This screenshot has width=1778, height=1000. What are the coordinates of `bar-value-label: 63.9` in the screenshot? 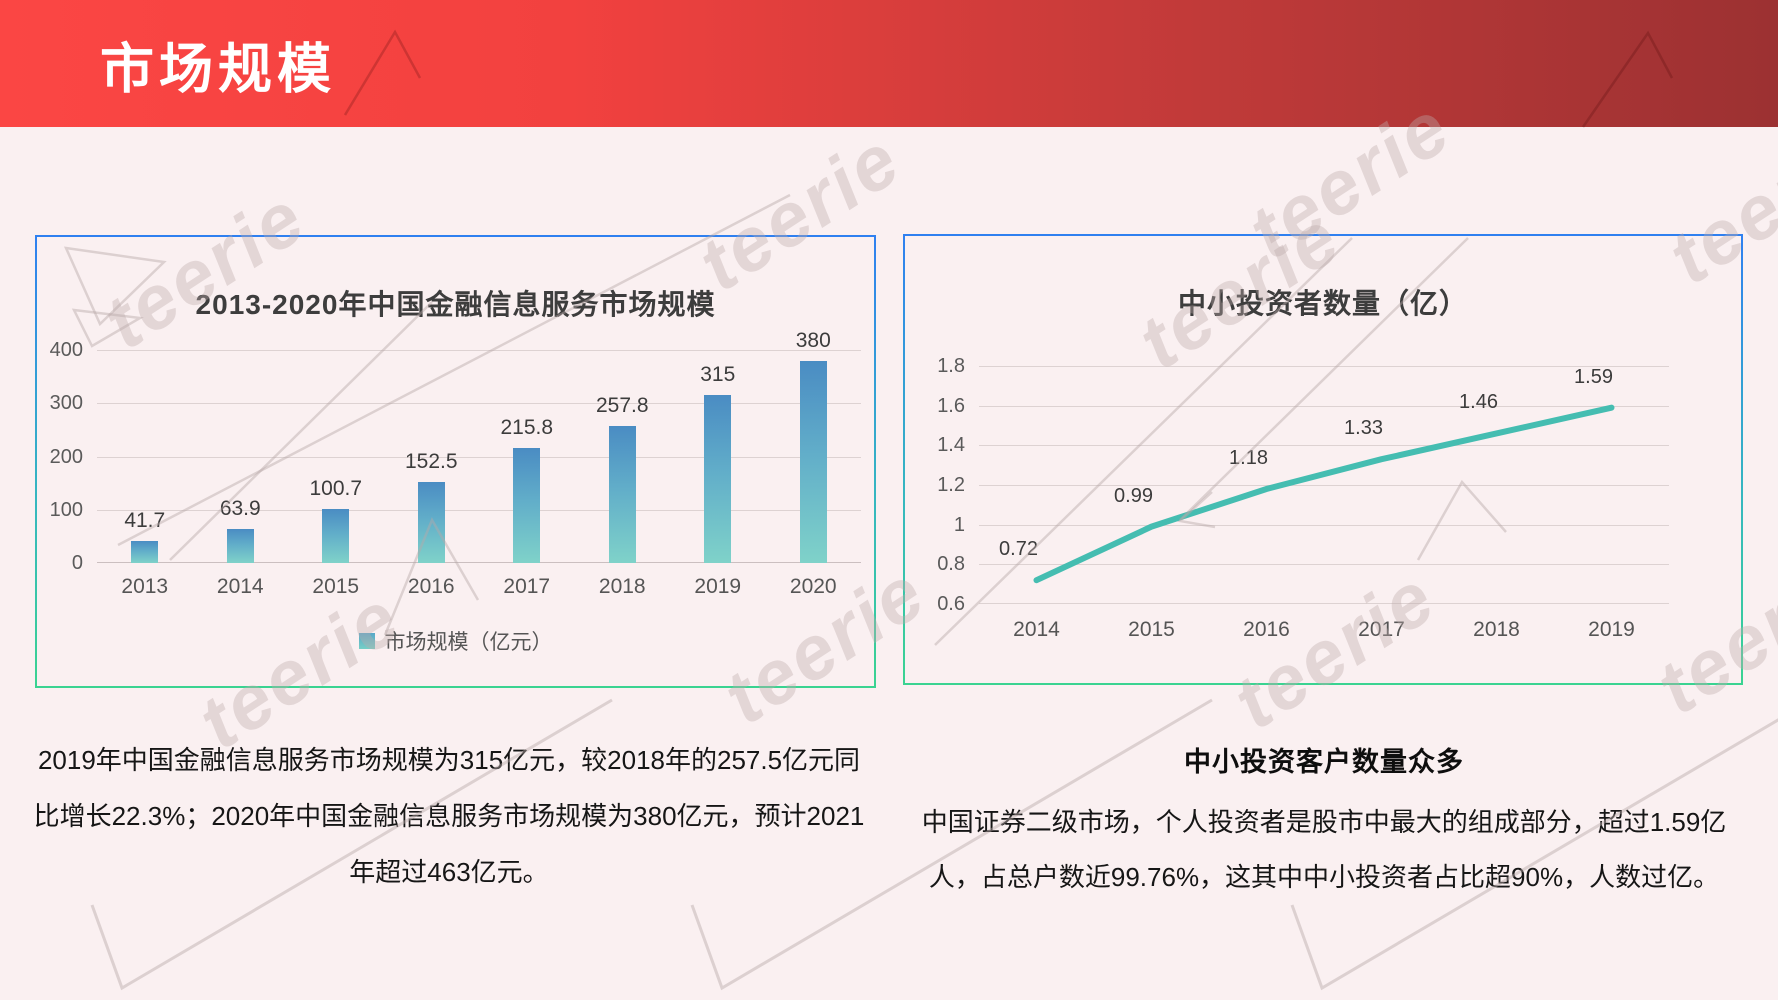 It's located at (240, 508).